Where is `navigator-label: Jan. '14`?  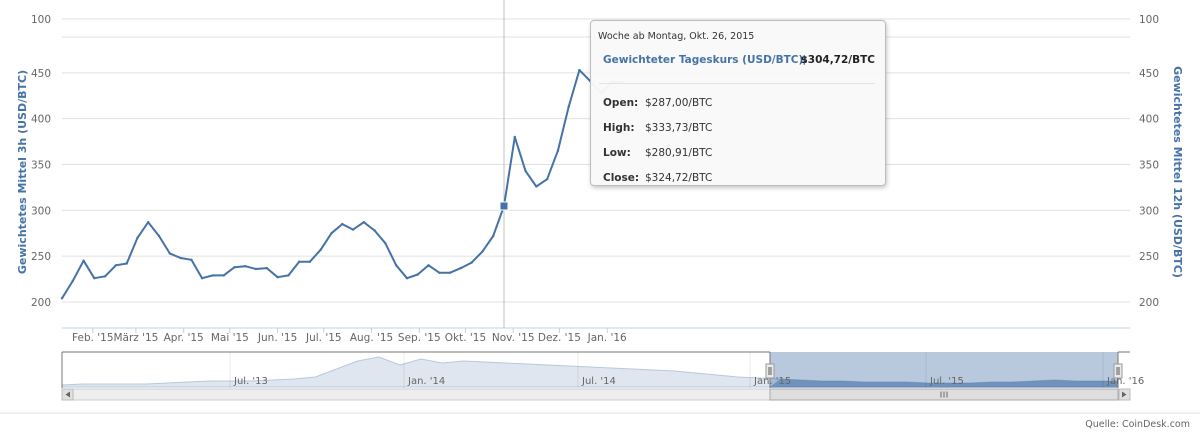
navigator-label: Jan. '14 is located at coordinates (426, 381).